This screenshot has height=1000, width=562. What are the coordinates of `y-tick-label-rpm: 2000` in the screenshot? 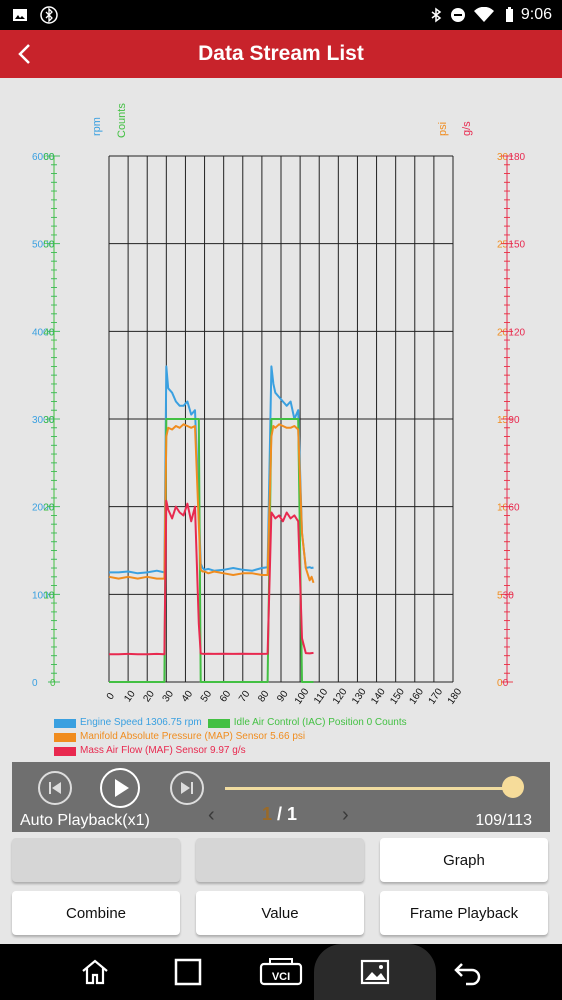 It's located at (43, 508).